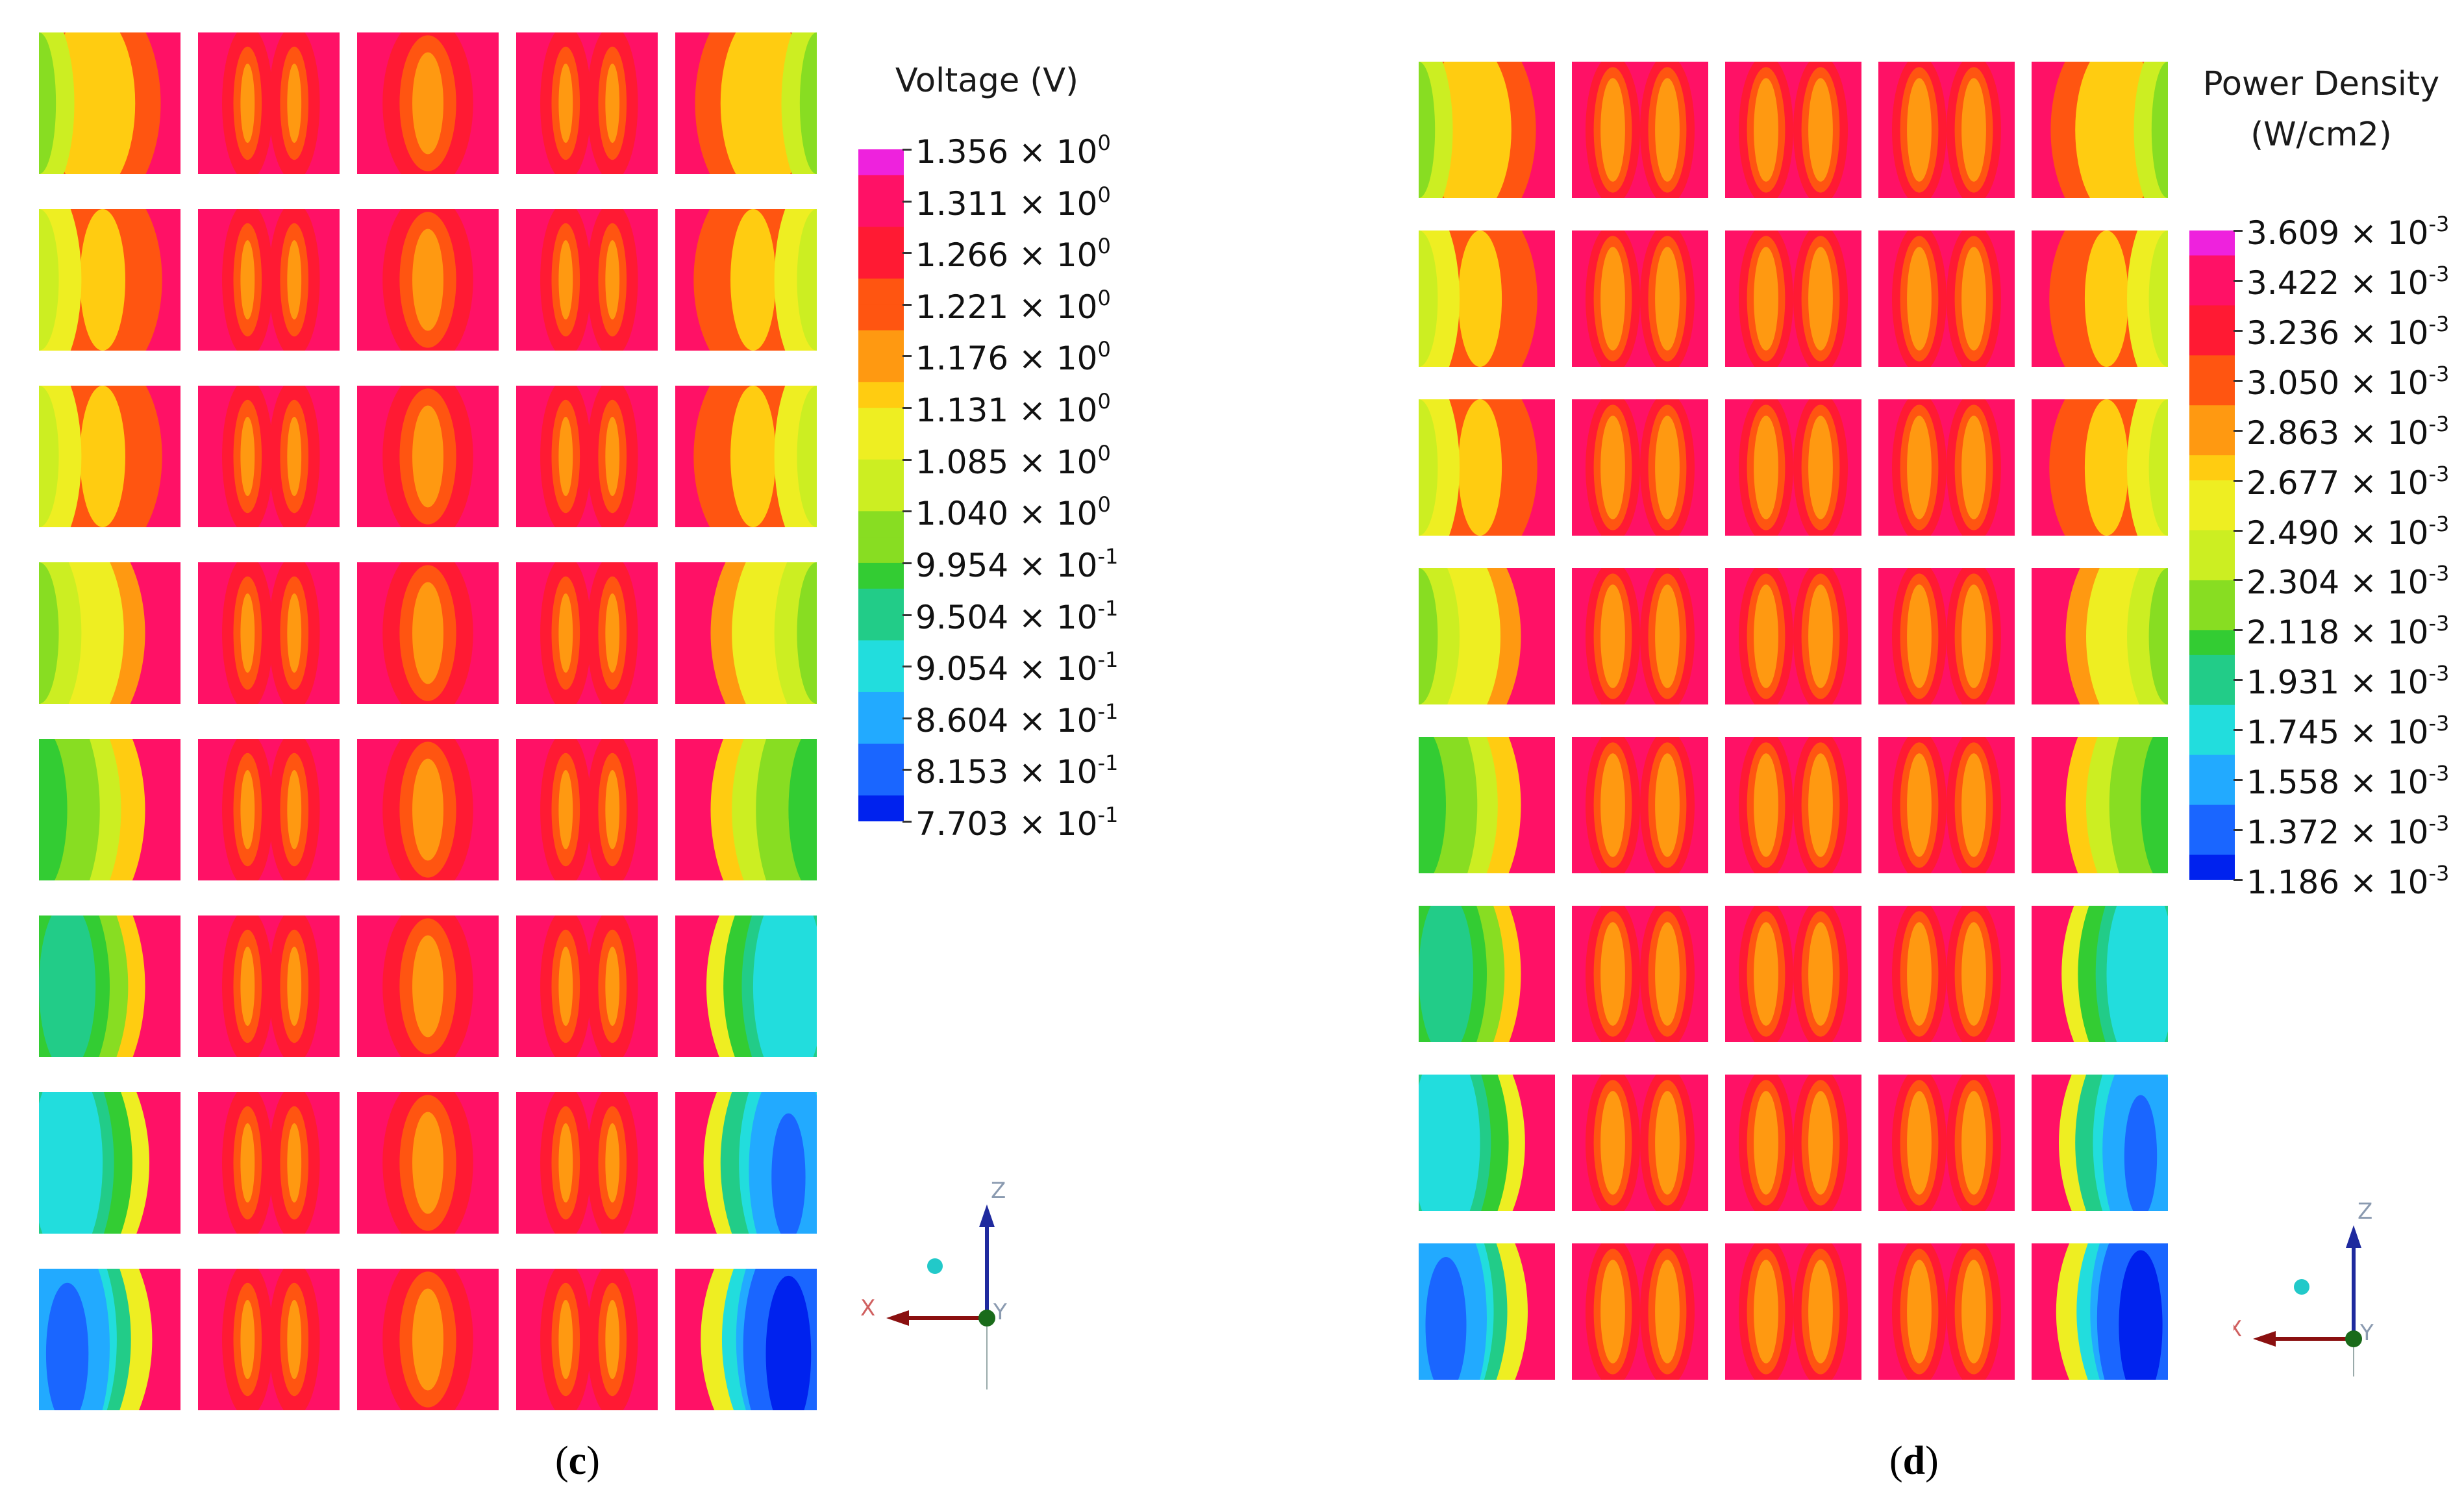 This screenshot has width=2464, height=1507. I want to click on contour-cell-r6-c2, so click(269, 986).